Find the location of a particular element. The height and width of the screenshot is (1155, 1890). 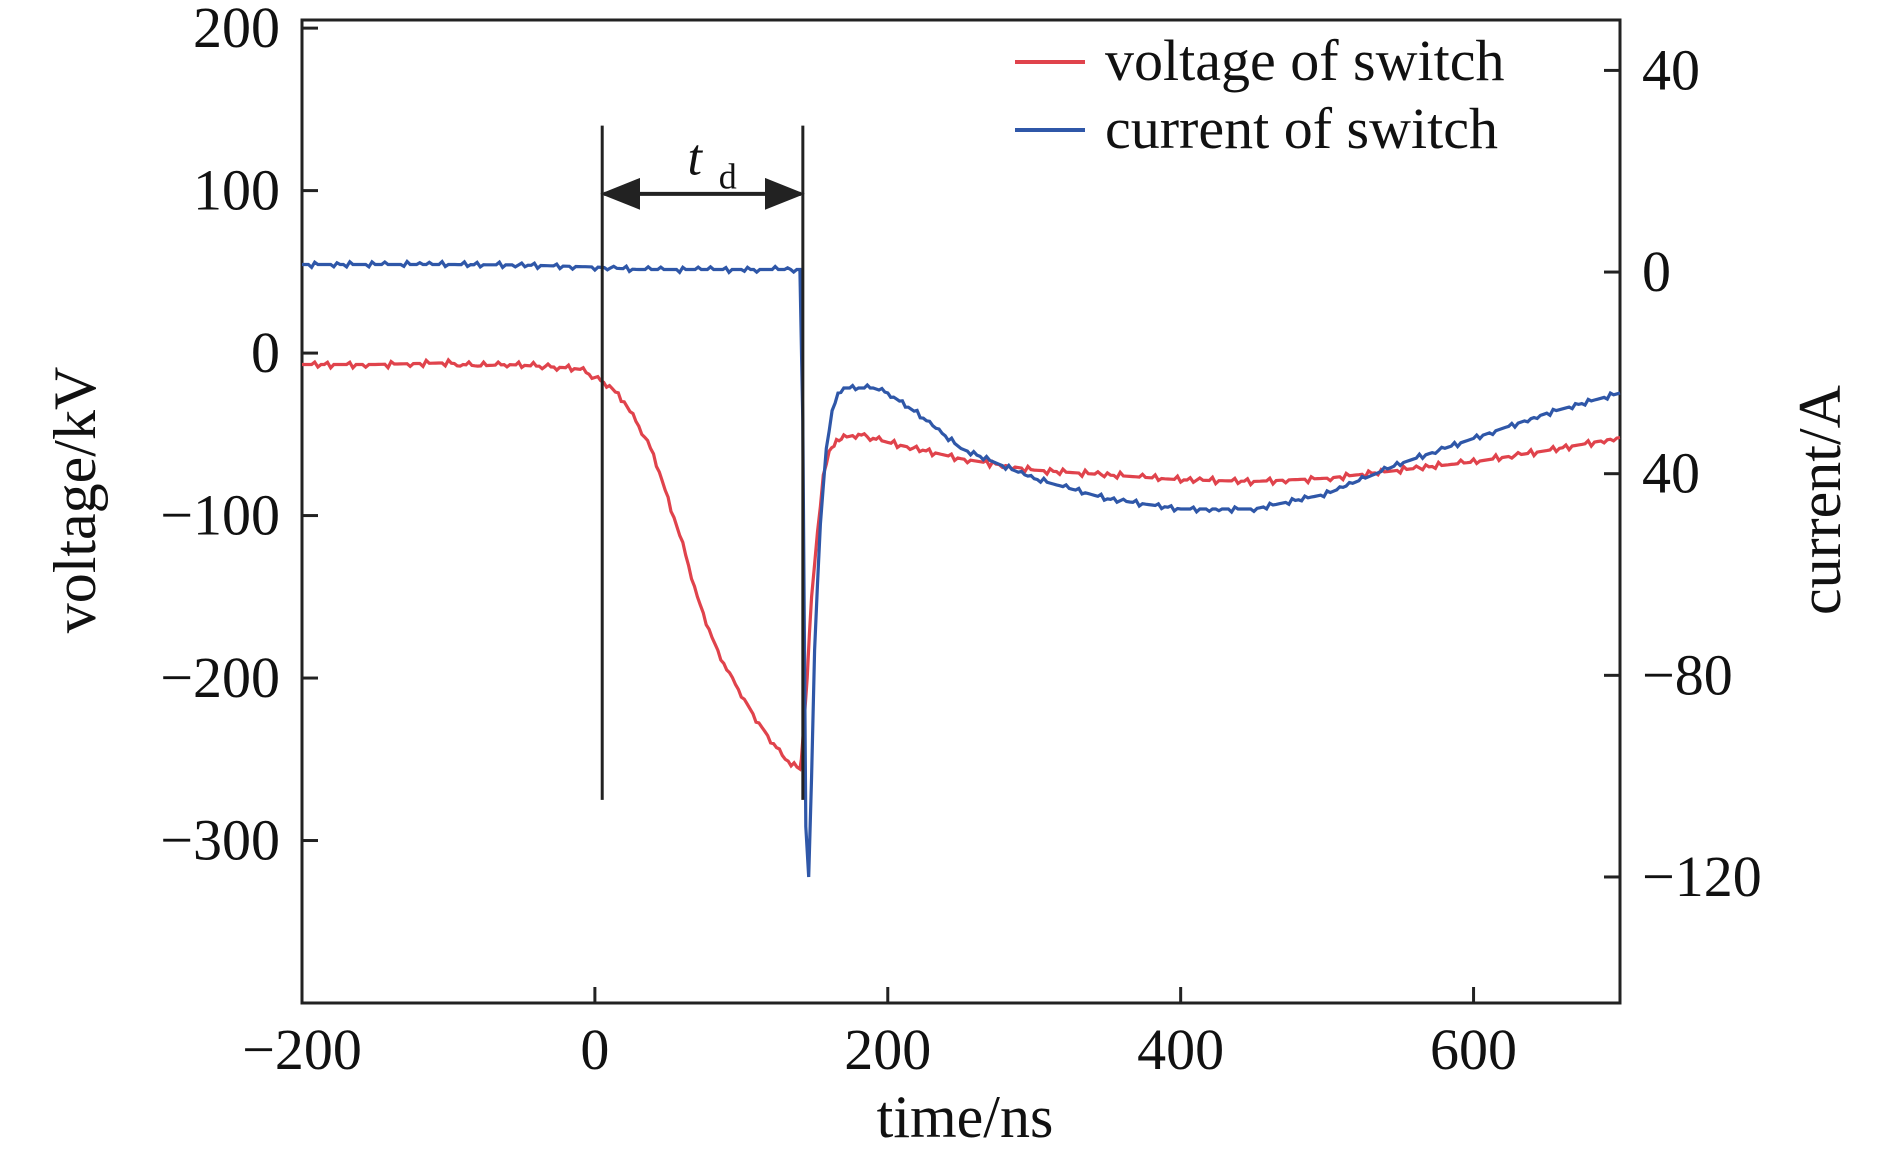

x-tick-label: 0 is located at coordinates (594, 1049).